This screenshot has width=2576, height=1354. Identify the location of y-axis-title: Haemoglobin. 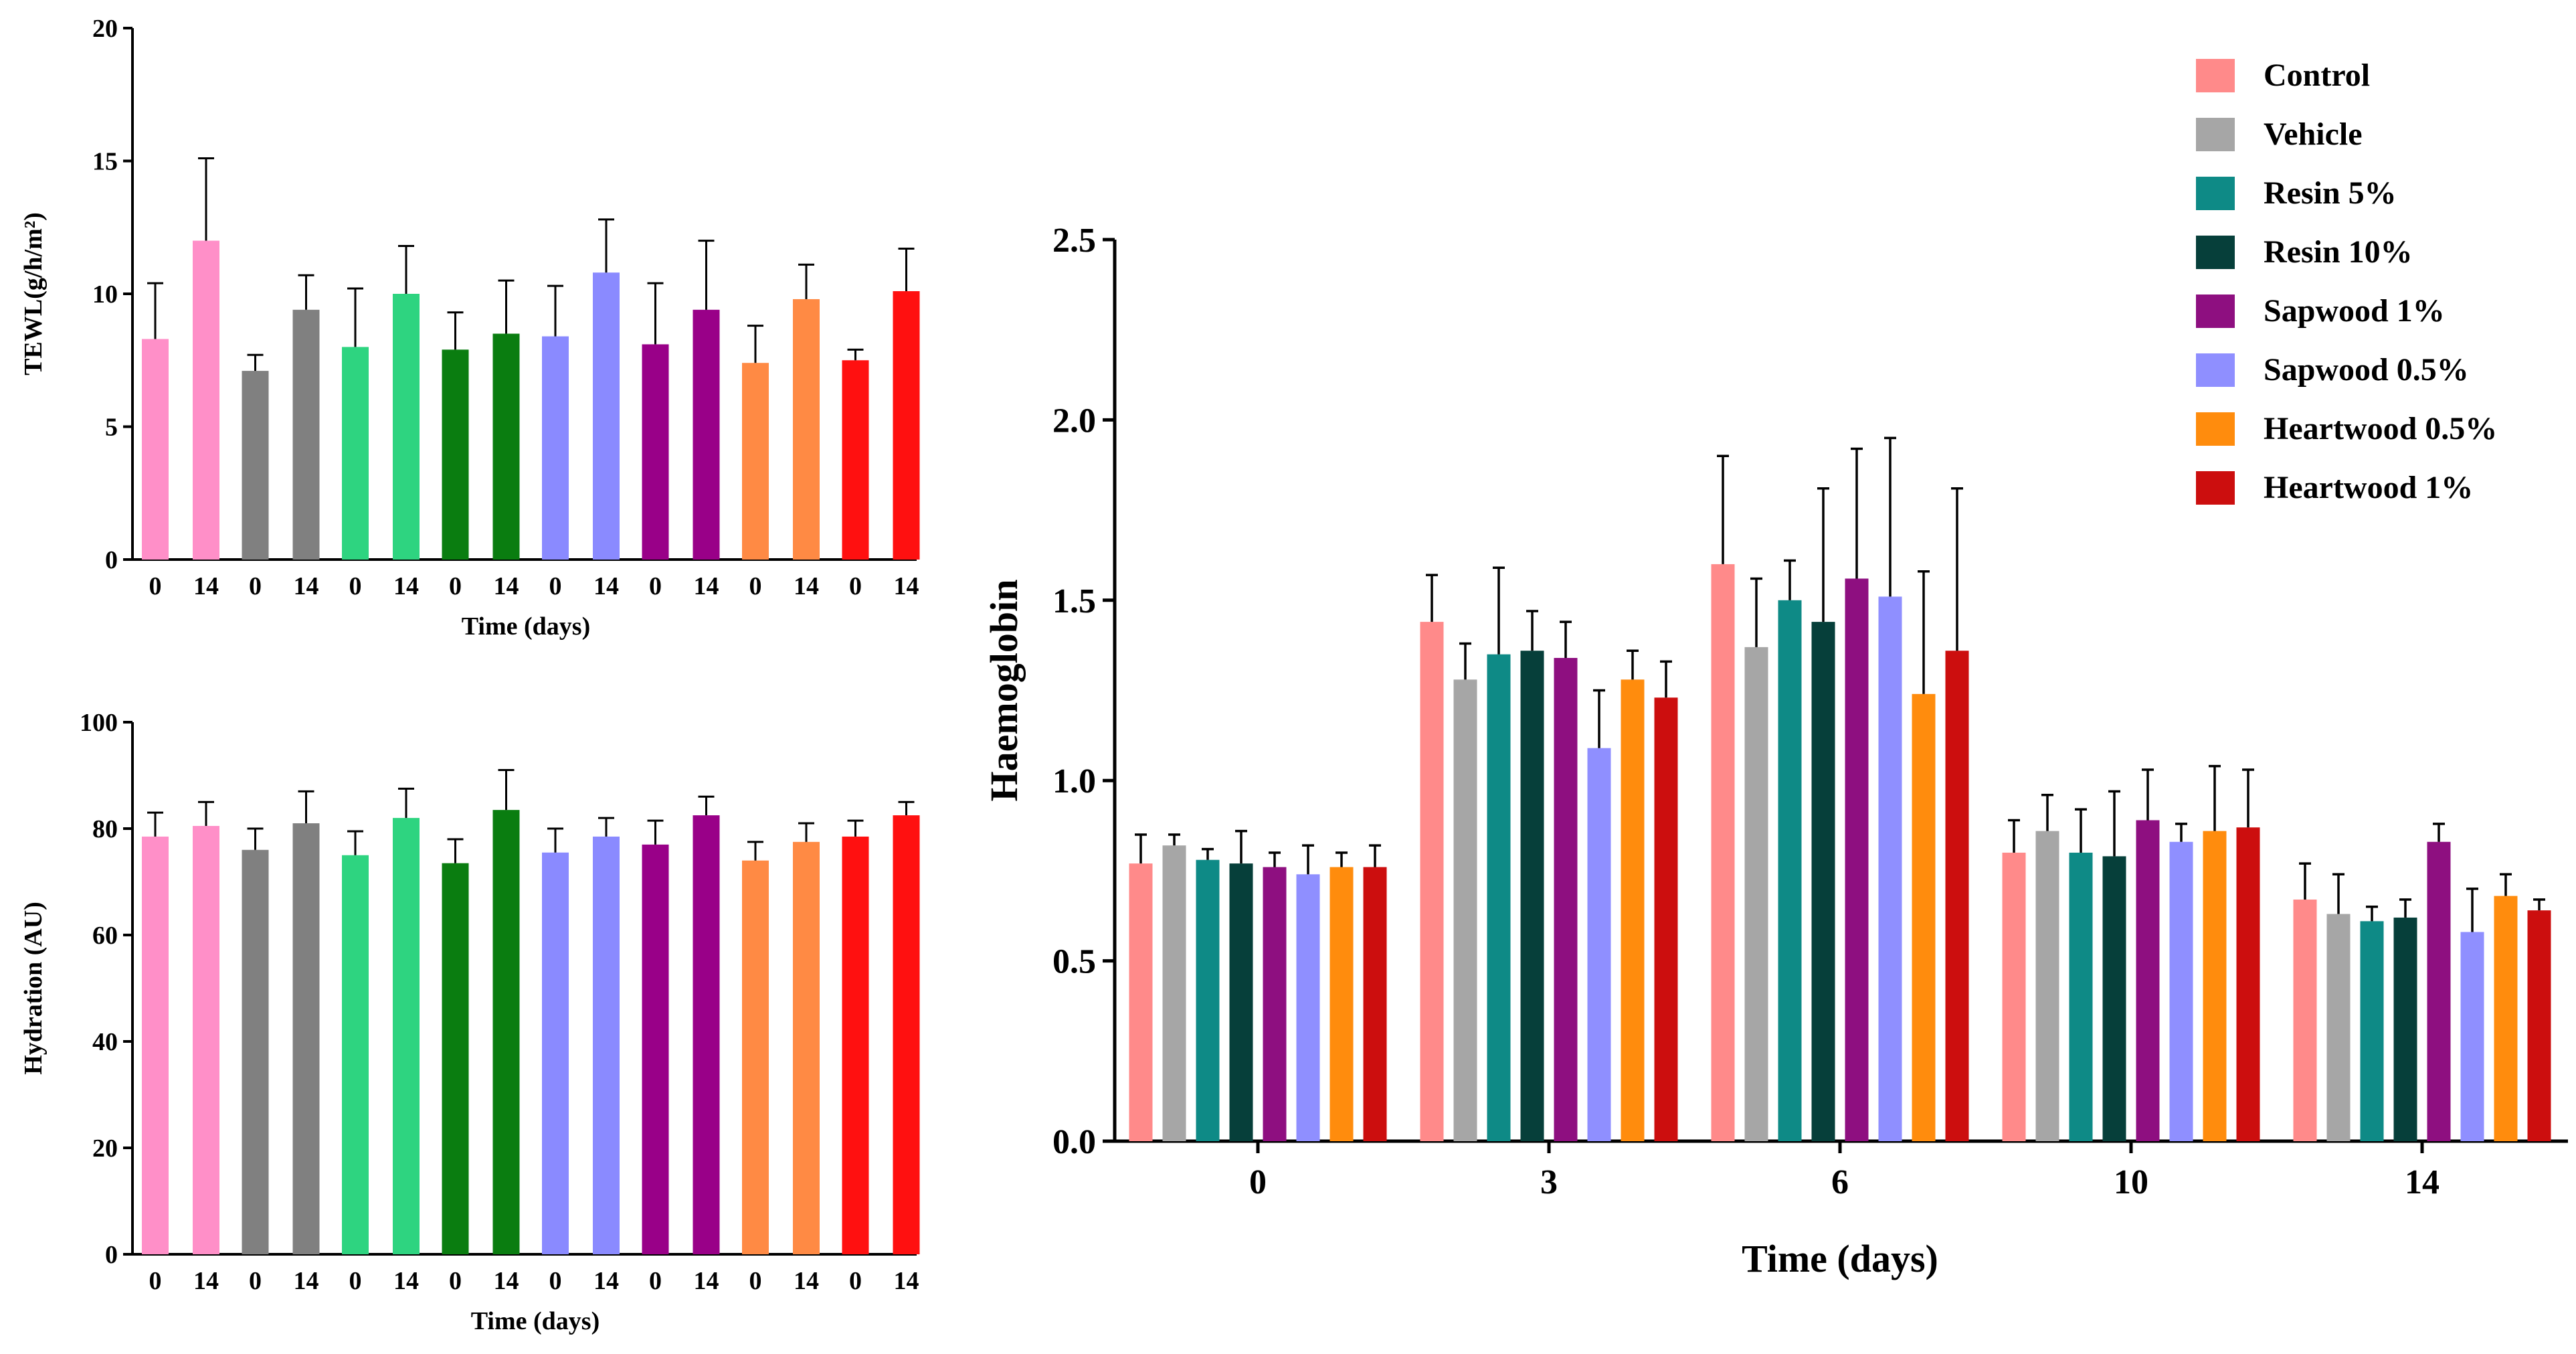
(1004, 691).